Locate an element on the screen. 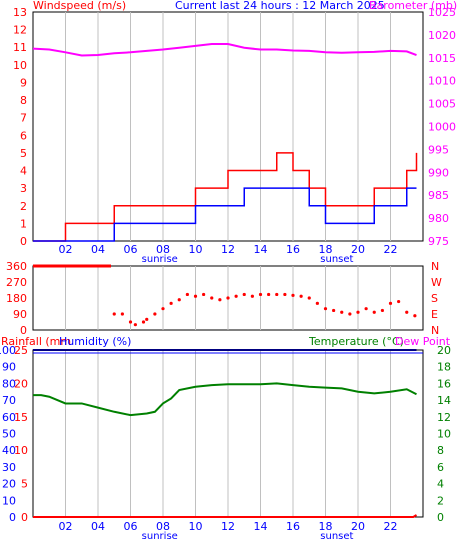 The height and width of the screenshot is (546, 463). temperature-axis-title: Temperature (°C) is located at coordinates (356, 341).